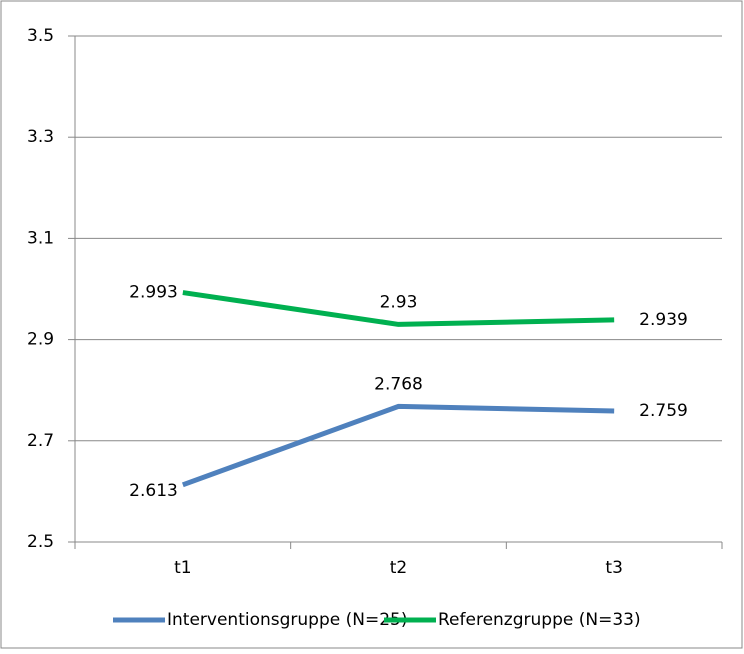 This screenshot has width=744, height=654. What do you see at coordinates (663, 320) in the screenshot?
I see `data-label: 2.939` at bounding box center [663, 320].